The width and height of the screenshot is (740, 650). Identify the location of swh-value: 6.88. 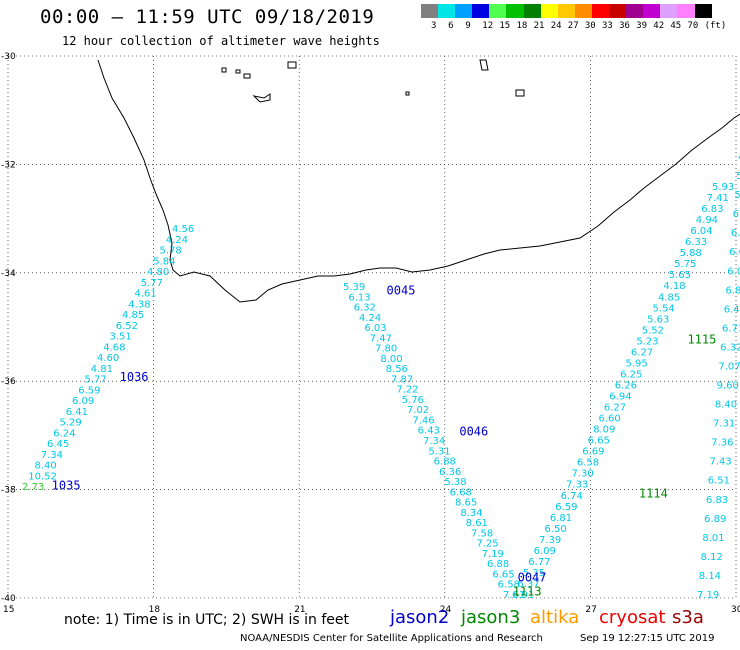
(445, 462).